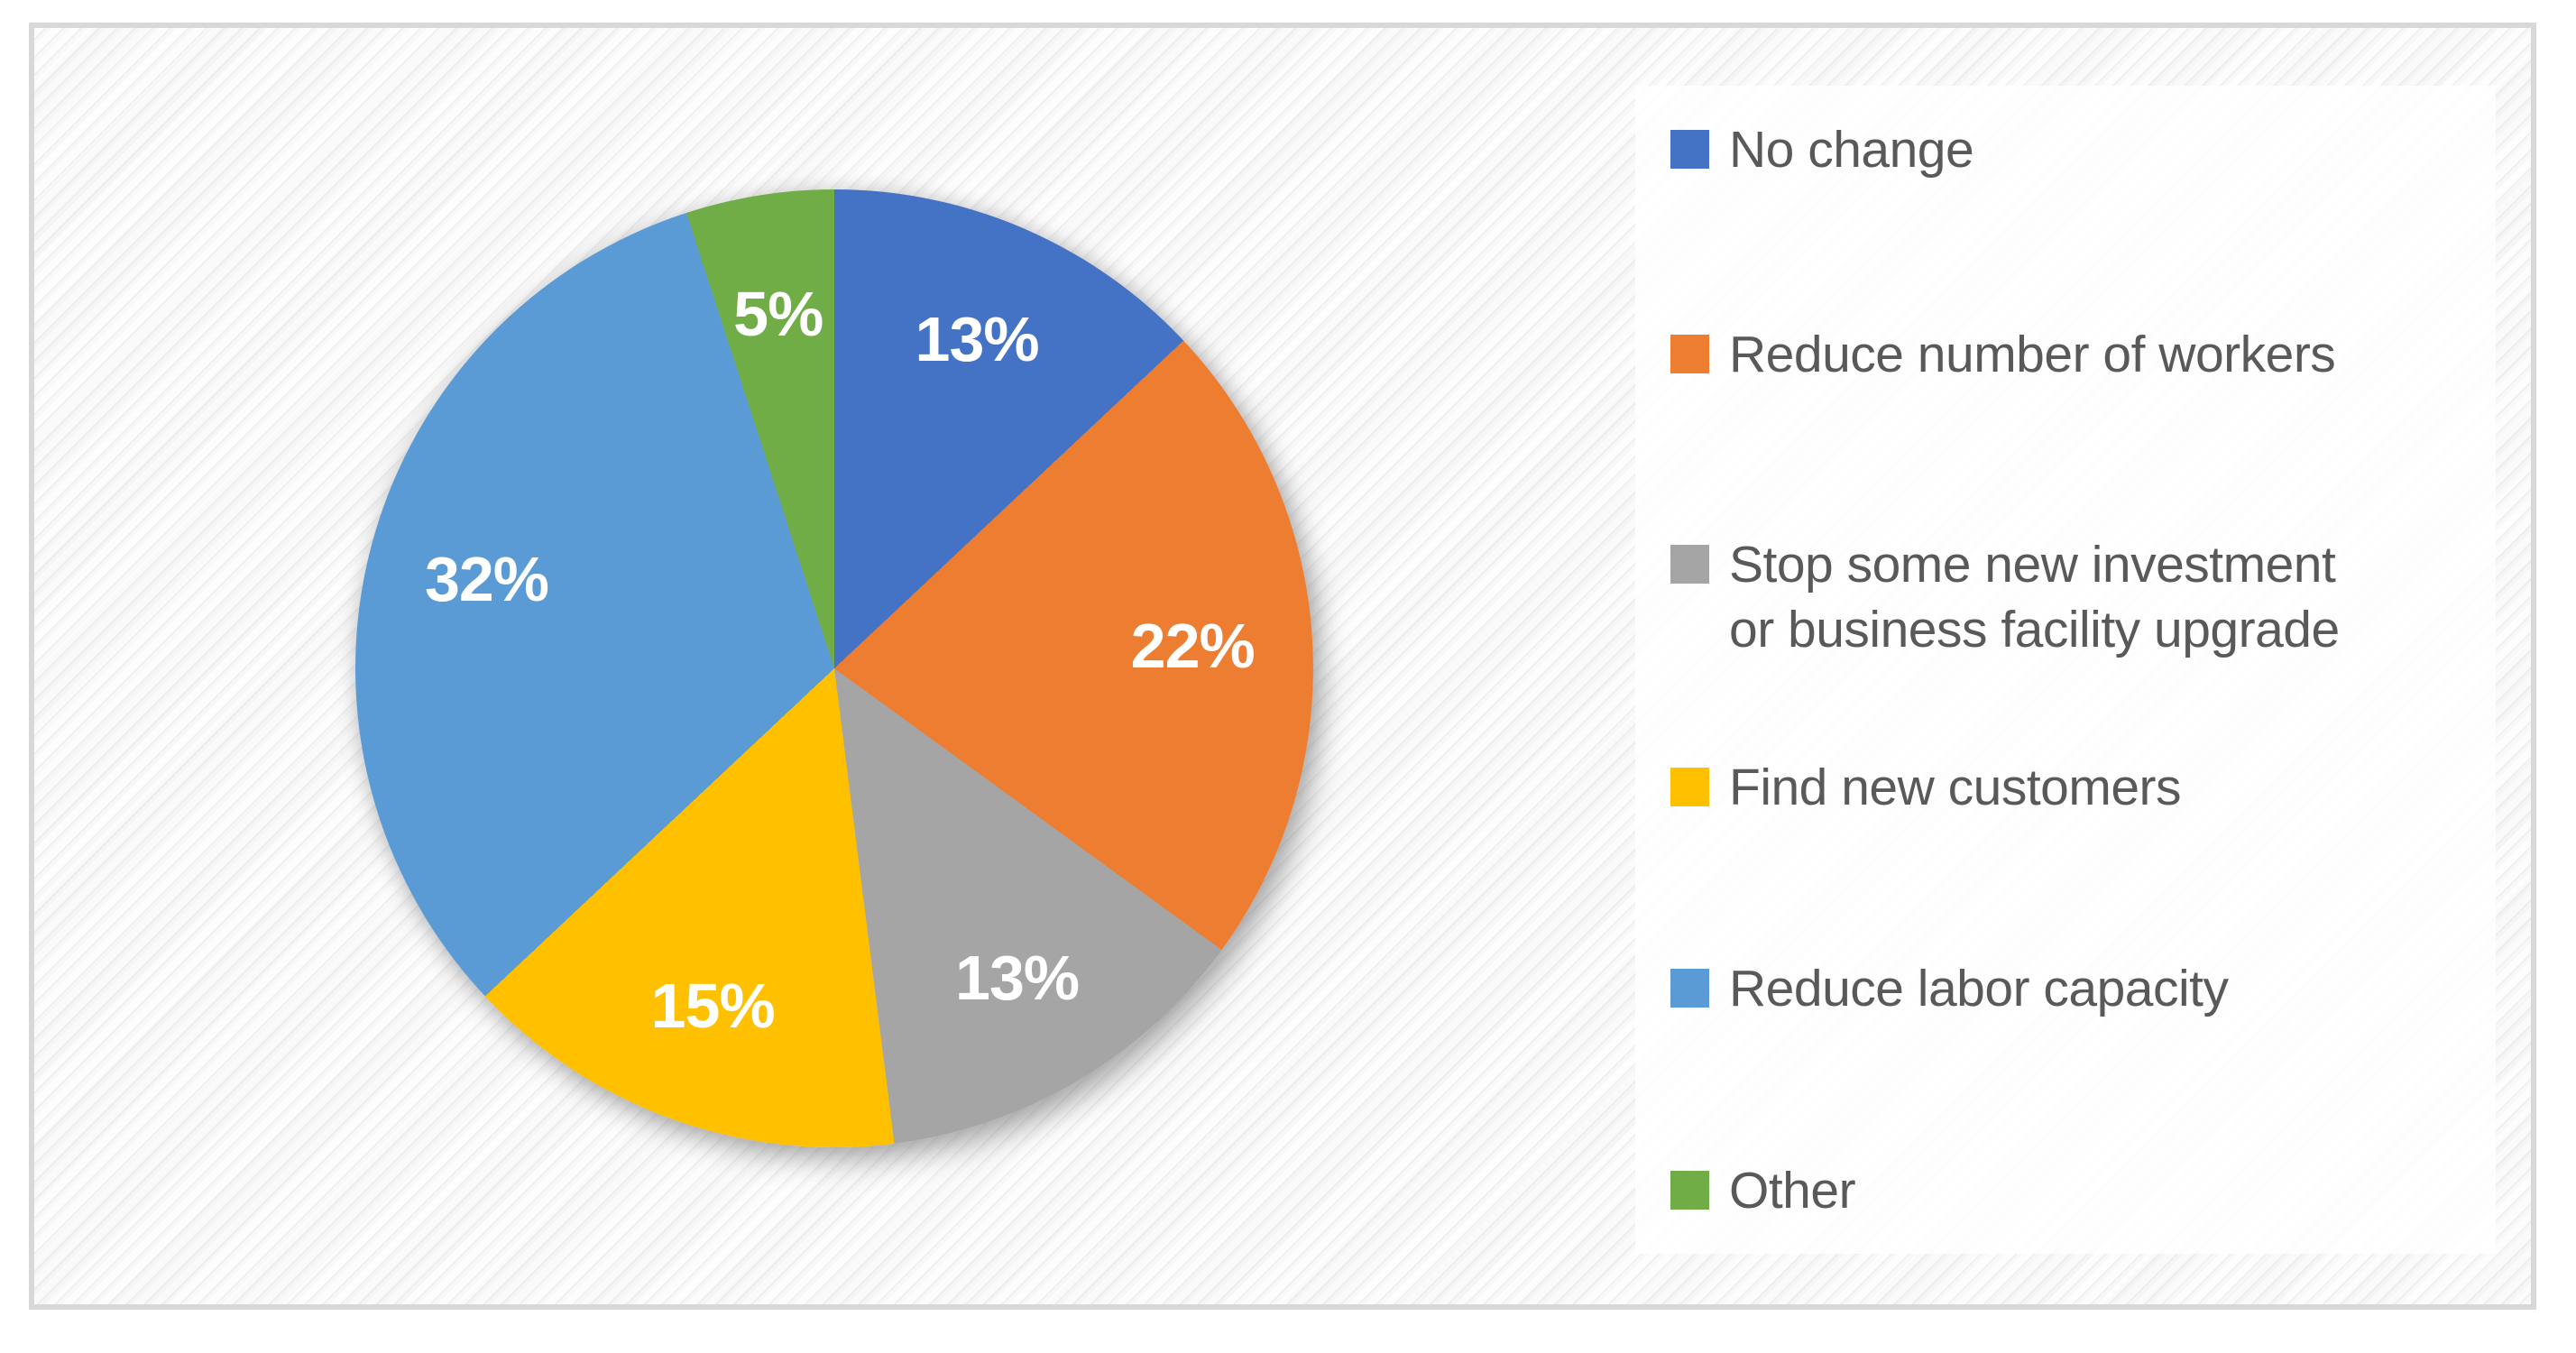 Image resolution: width=2576 pixels, height=1353 pixels. I want to click on legend-item-label: No change, so click(1851, 150).